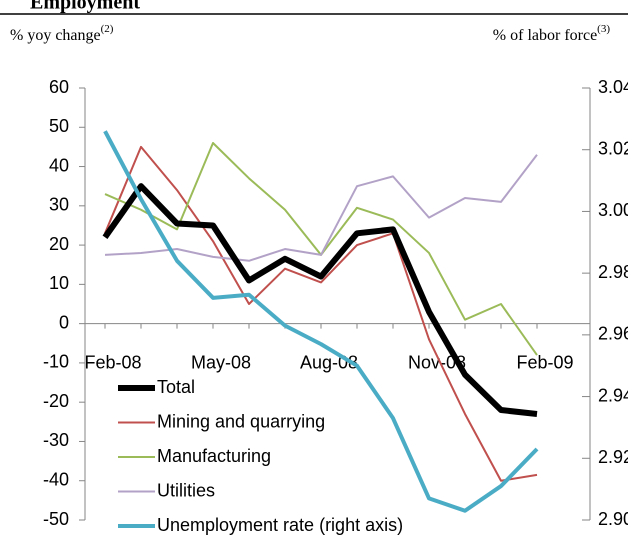 The height and width of the screenshot is (540, 628). I want to click on legend-label: Total, so click(176, 387).